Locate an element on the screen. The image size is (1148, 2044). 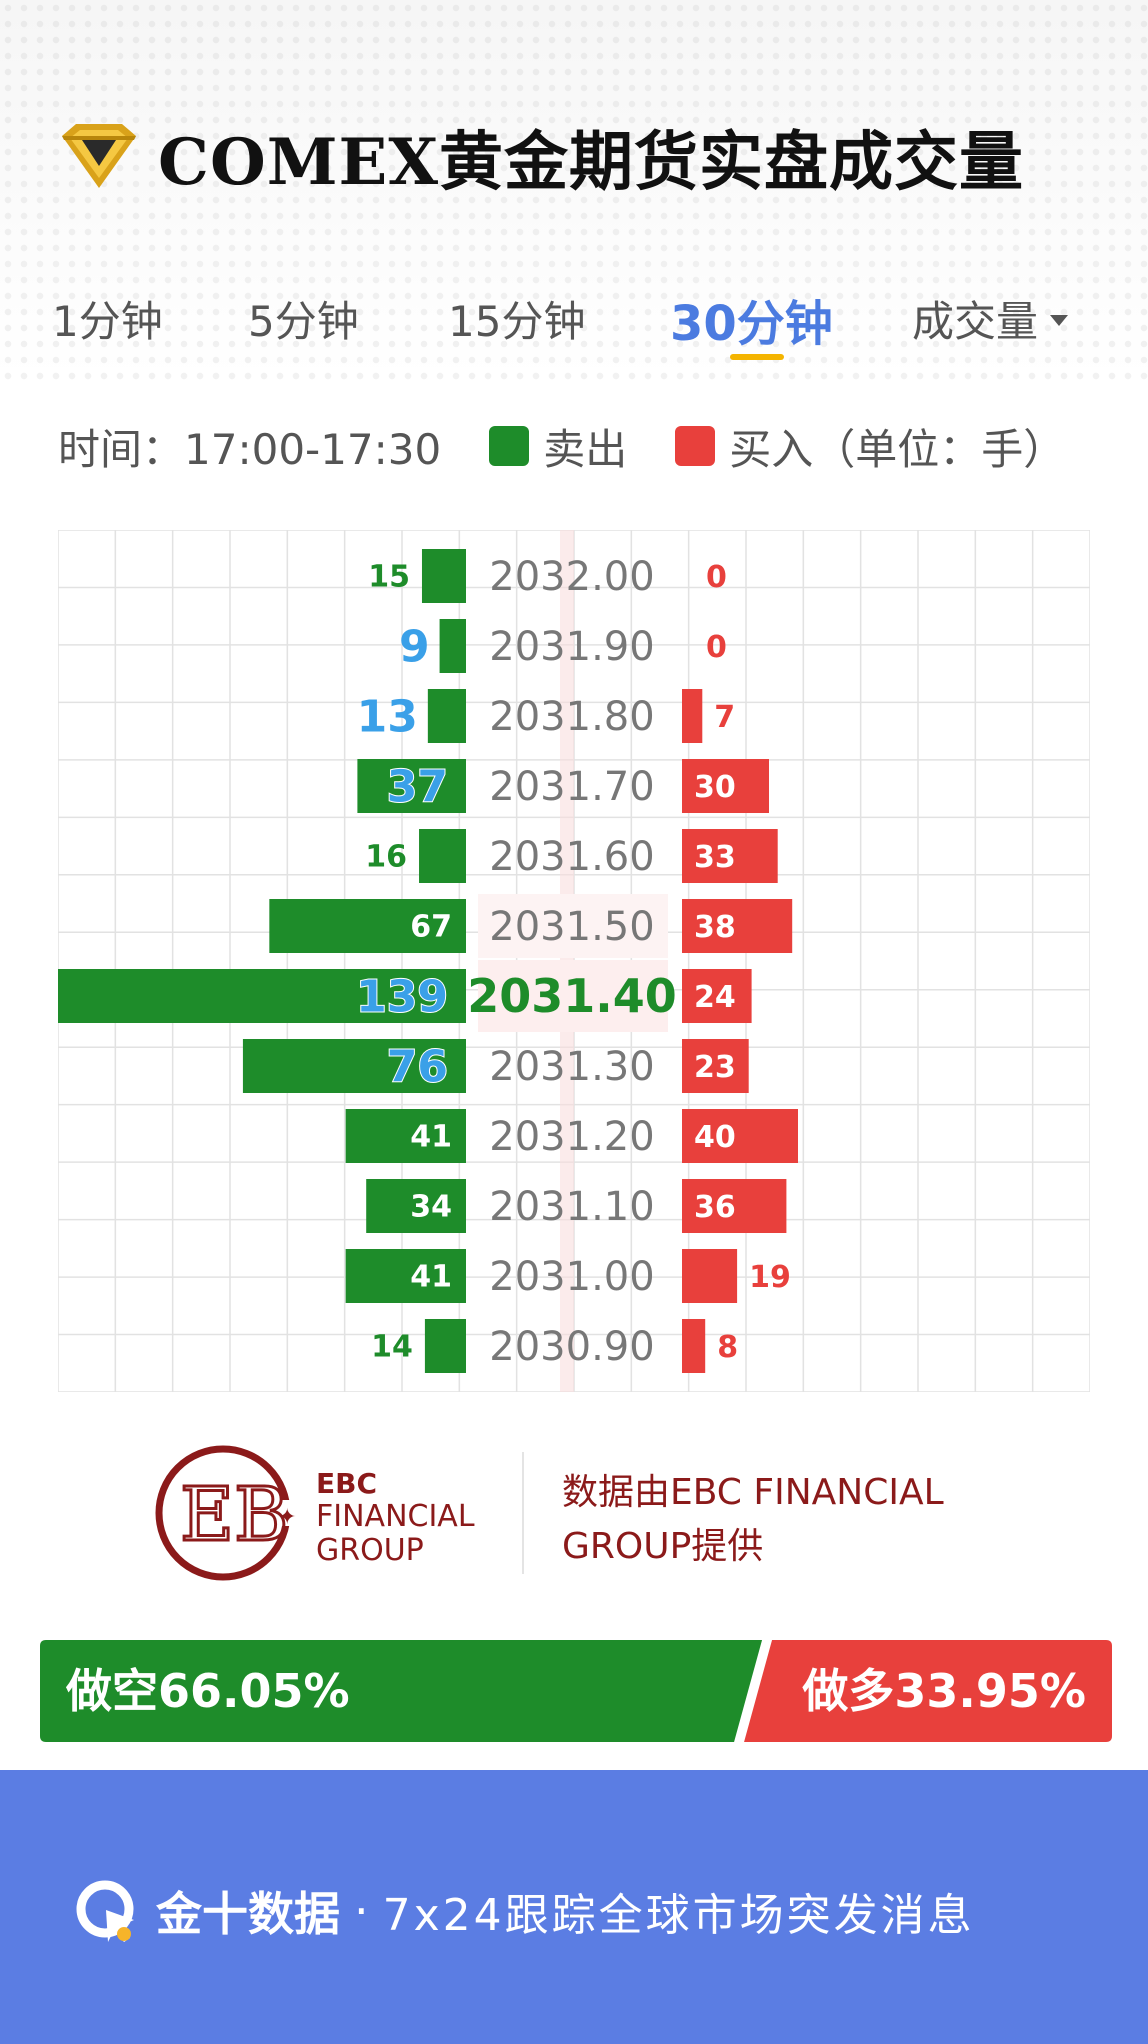
buy-value-label: 19 is located at coordinates (770, 1277).